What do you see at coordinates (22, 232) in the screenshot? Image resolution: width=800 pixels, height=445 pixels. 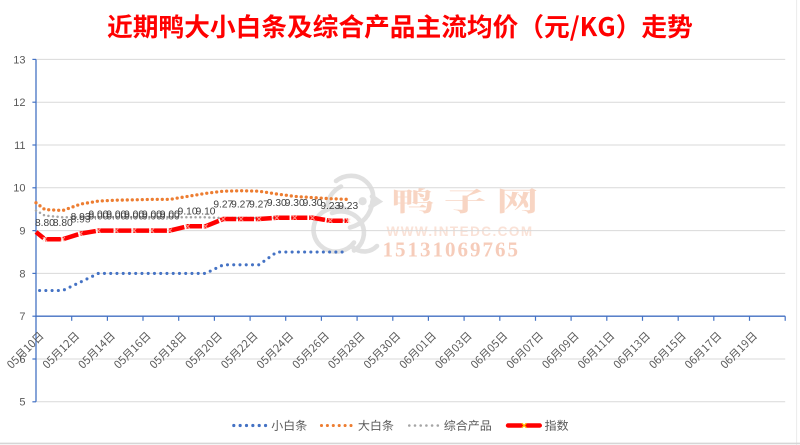 I see `svg-text: 9` at bounding box center [22, 232].